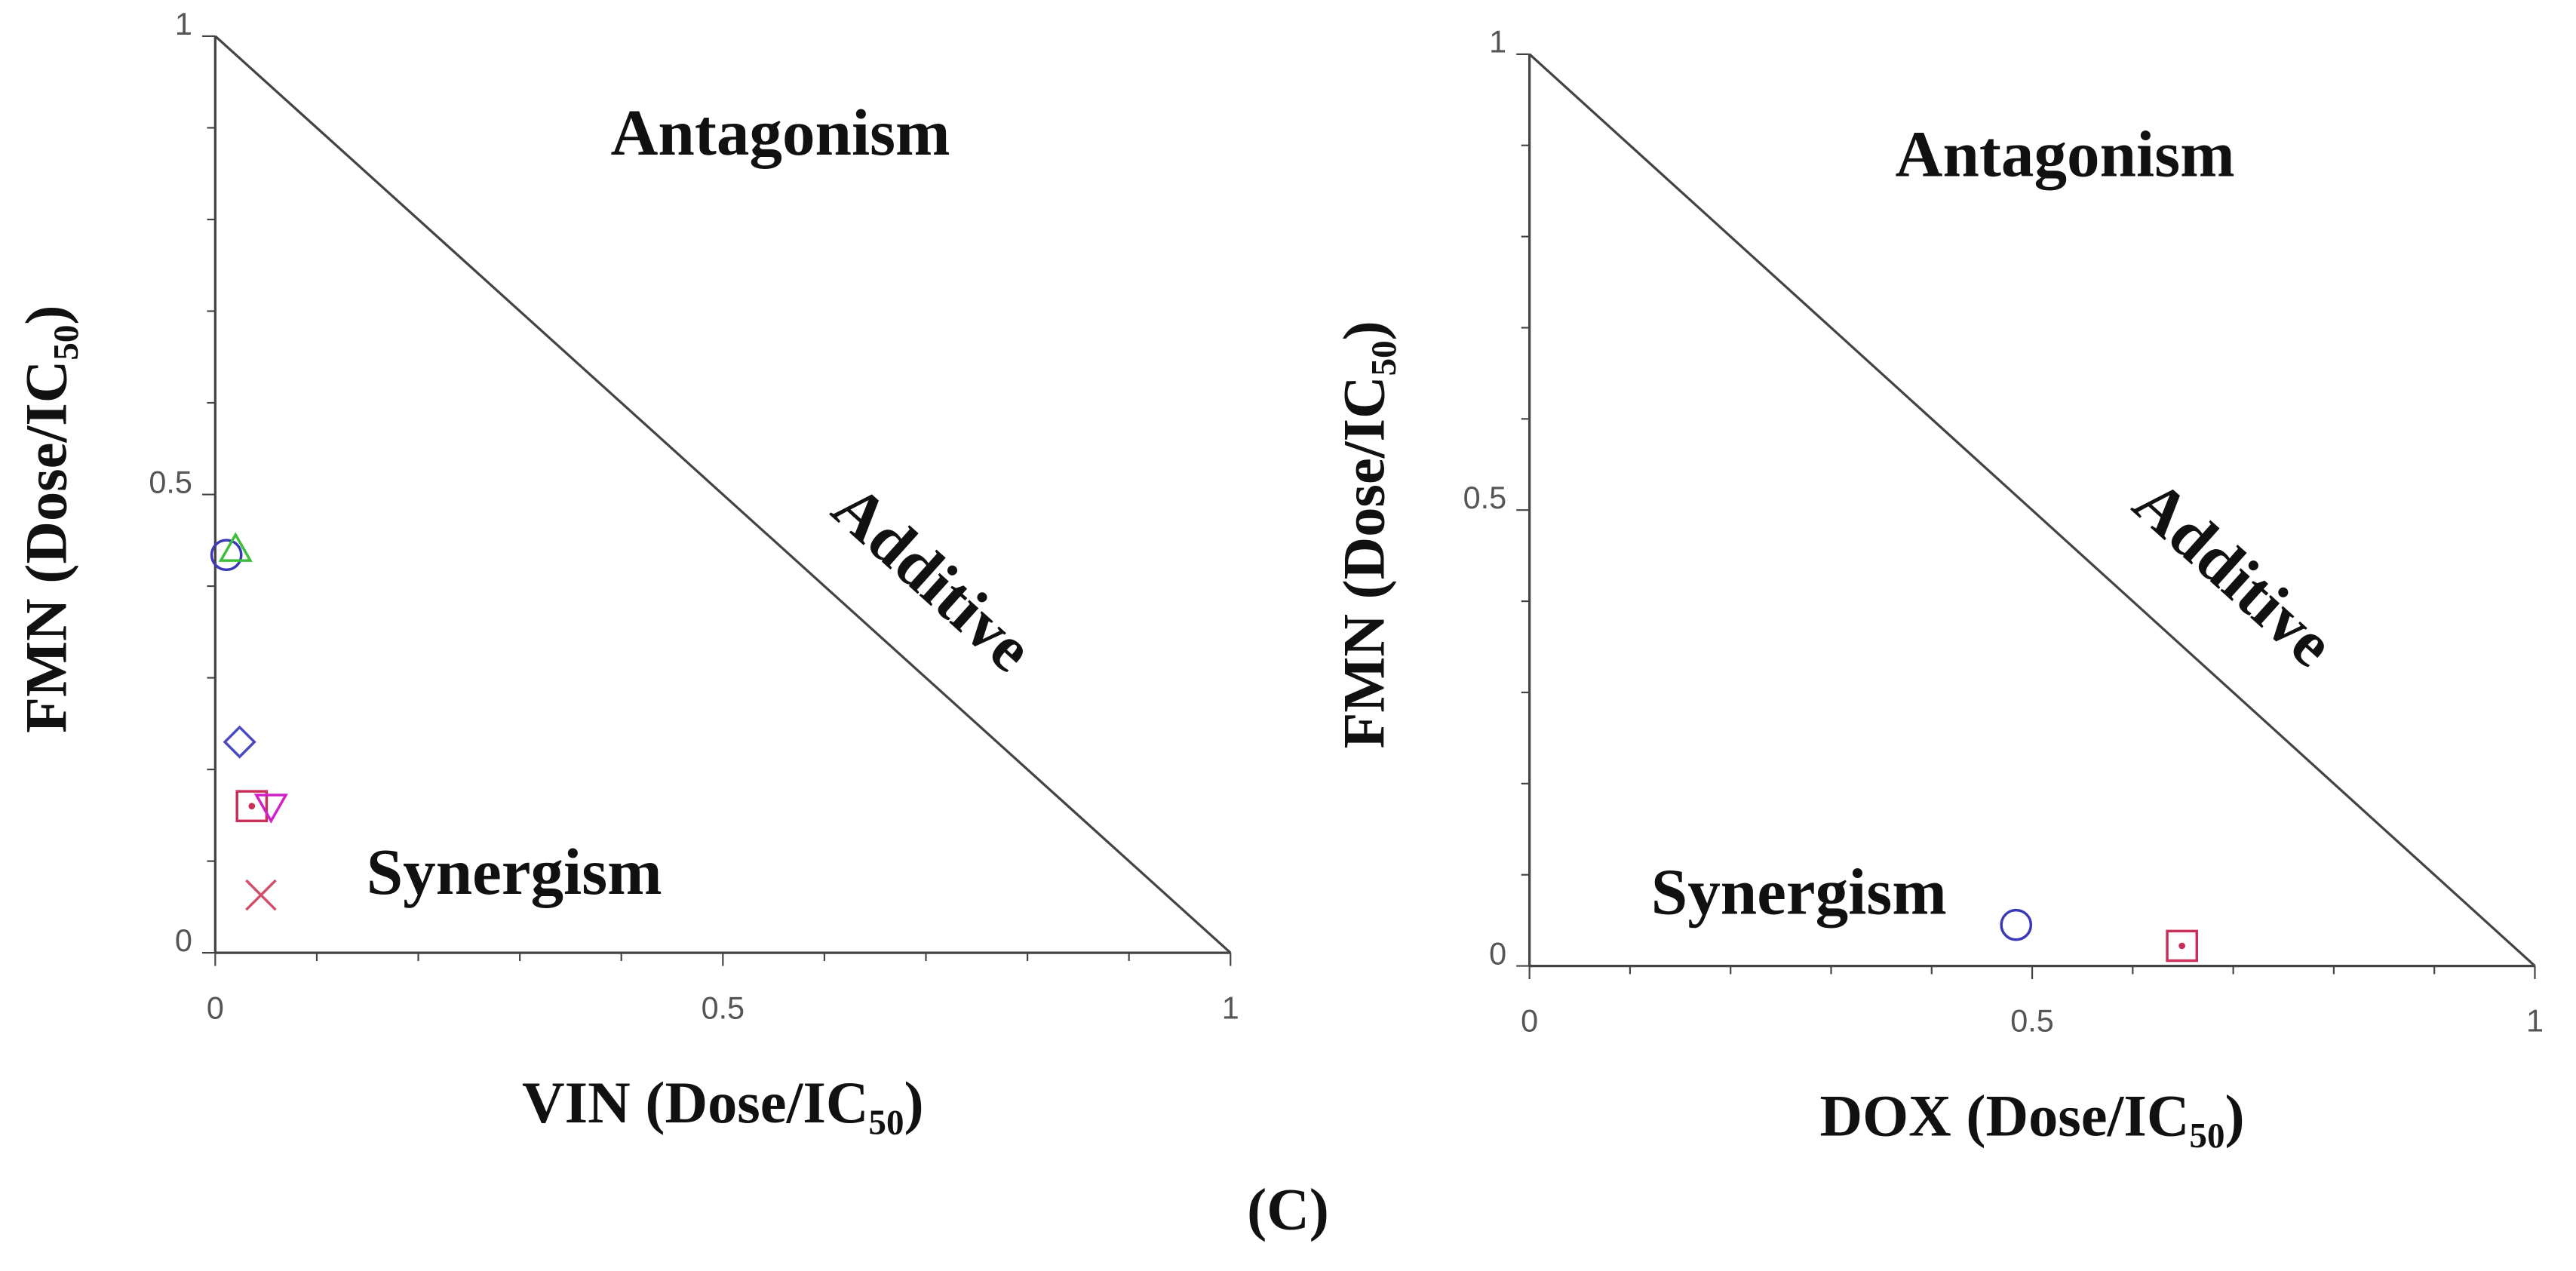  Describe the element at coordinates (723, 1102) in the screenshot. I see `x-axis-title: VIN (Dose/IC₅₀)` at that location.